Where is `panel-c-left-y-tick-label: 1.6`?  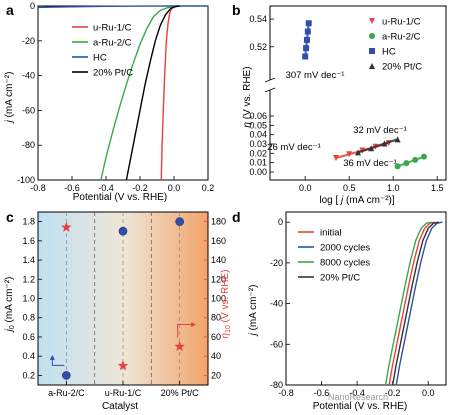
panel-c-left-y-tick-label: 1.6 is located at coordinates (28, 241).